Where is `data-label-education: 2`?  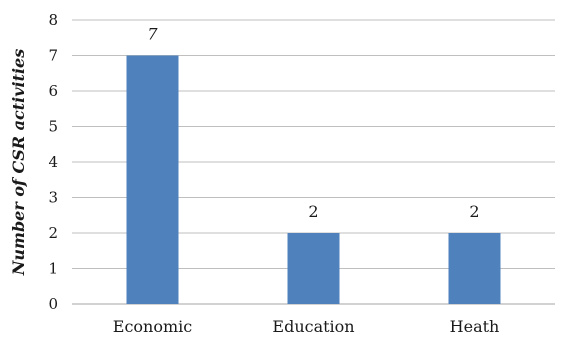 data-label-education: 2 is located at coordinates (313, 211).